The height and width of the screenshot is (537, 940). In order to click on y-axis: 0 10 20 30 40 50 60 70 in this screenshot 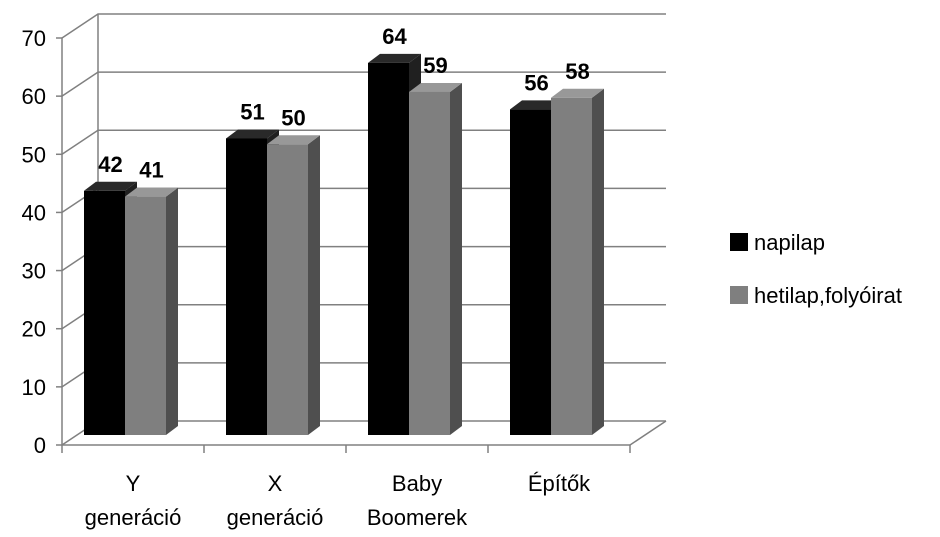, I will do `click(42, 242)`.